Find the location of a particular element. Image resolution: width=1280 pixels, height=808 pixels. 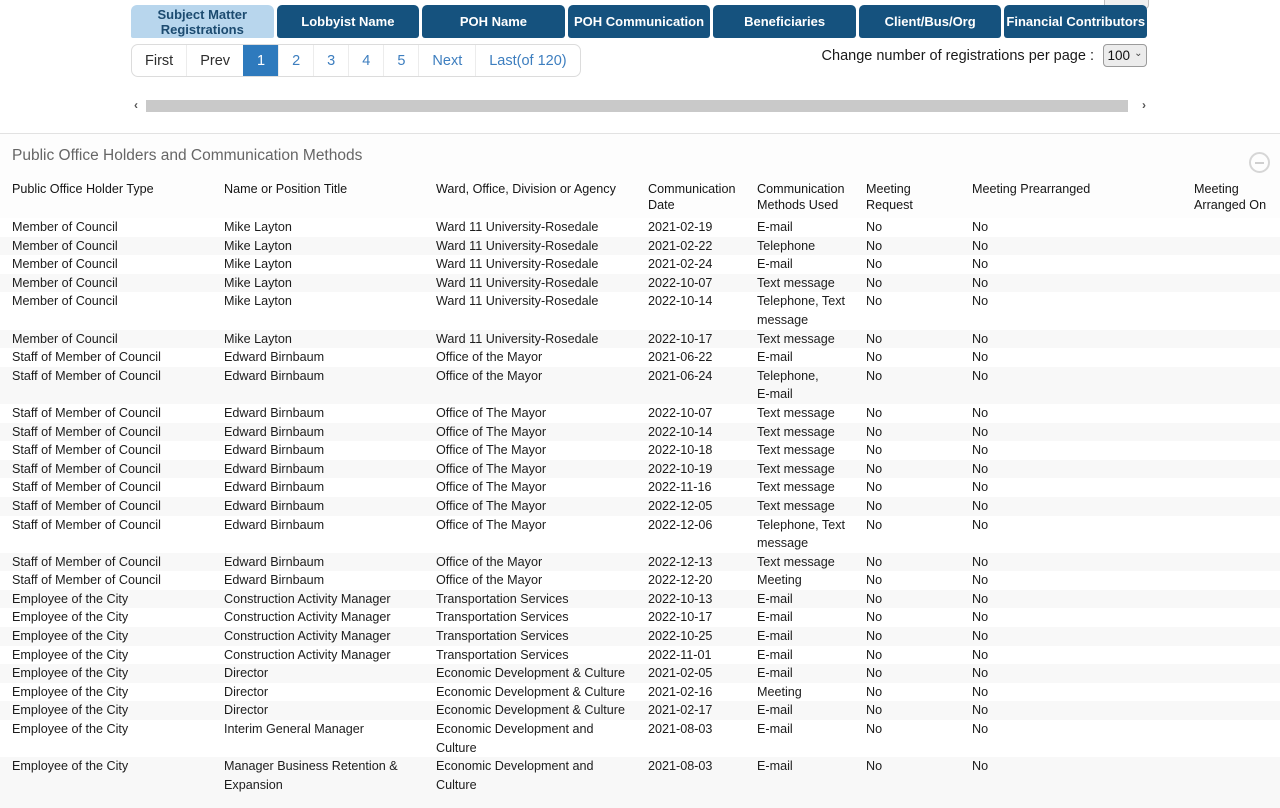

cell: 2021-06-24 is located at coordinates (680, 375).